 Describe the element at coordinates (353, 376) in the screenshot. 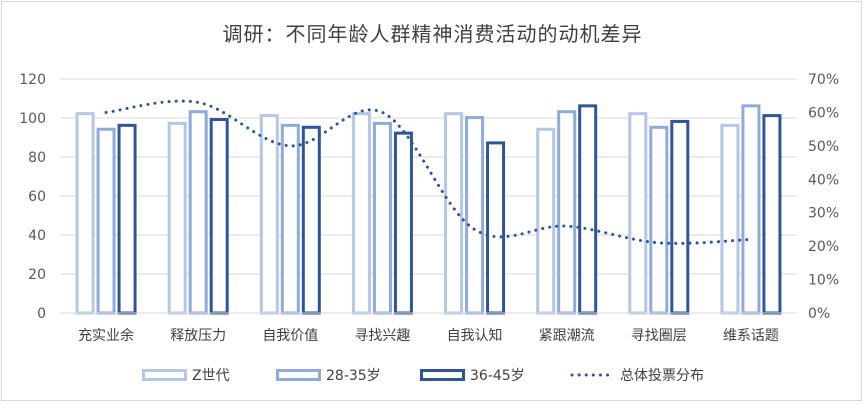

I see `legend-label-2: 28-35岁` at that location.